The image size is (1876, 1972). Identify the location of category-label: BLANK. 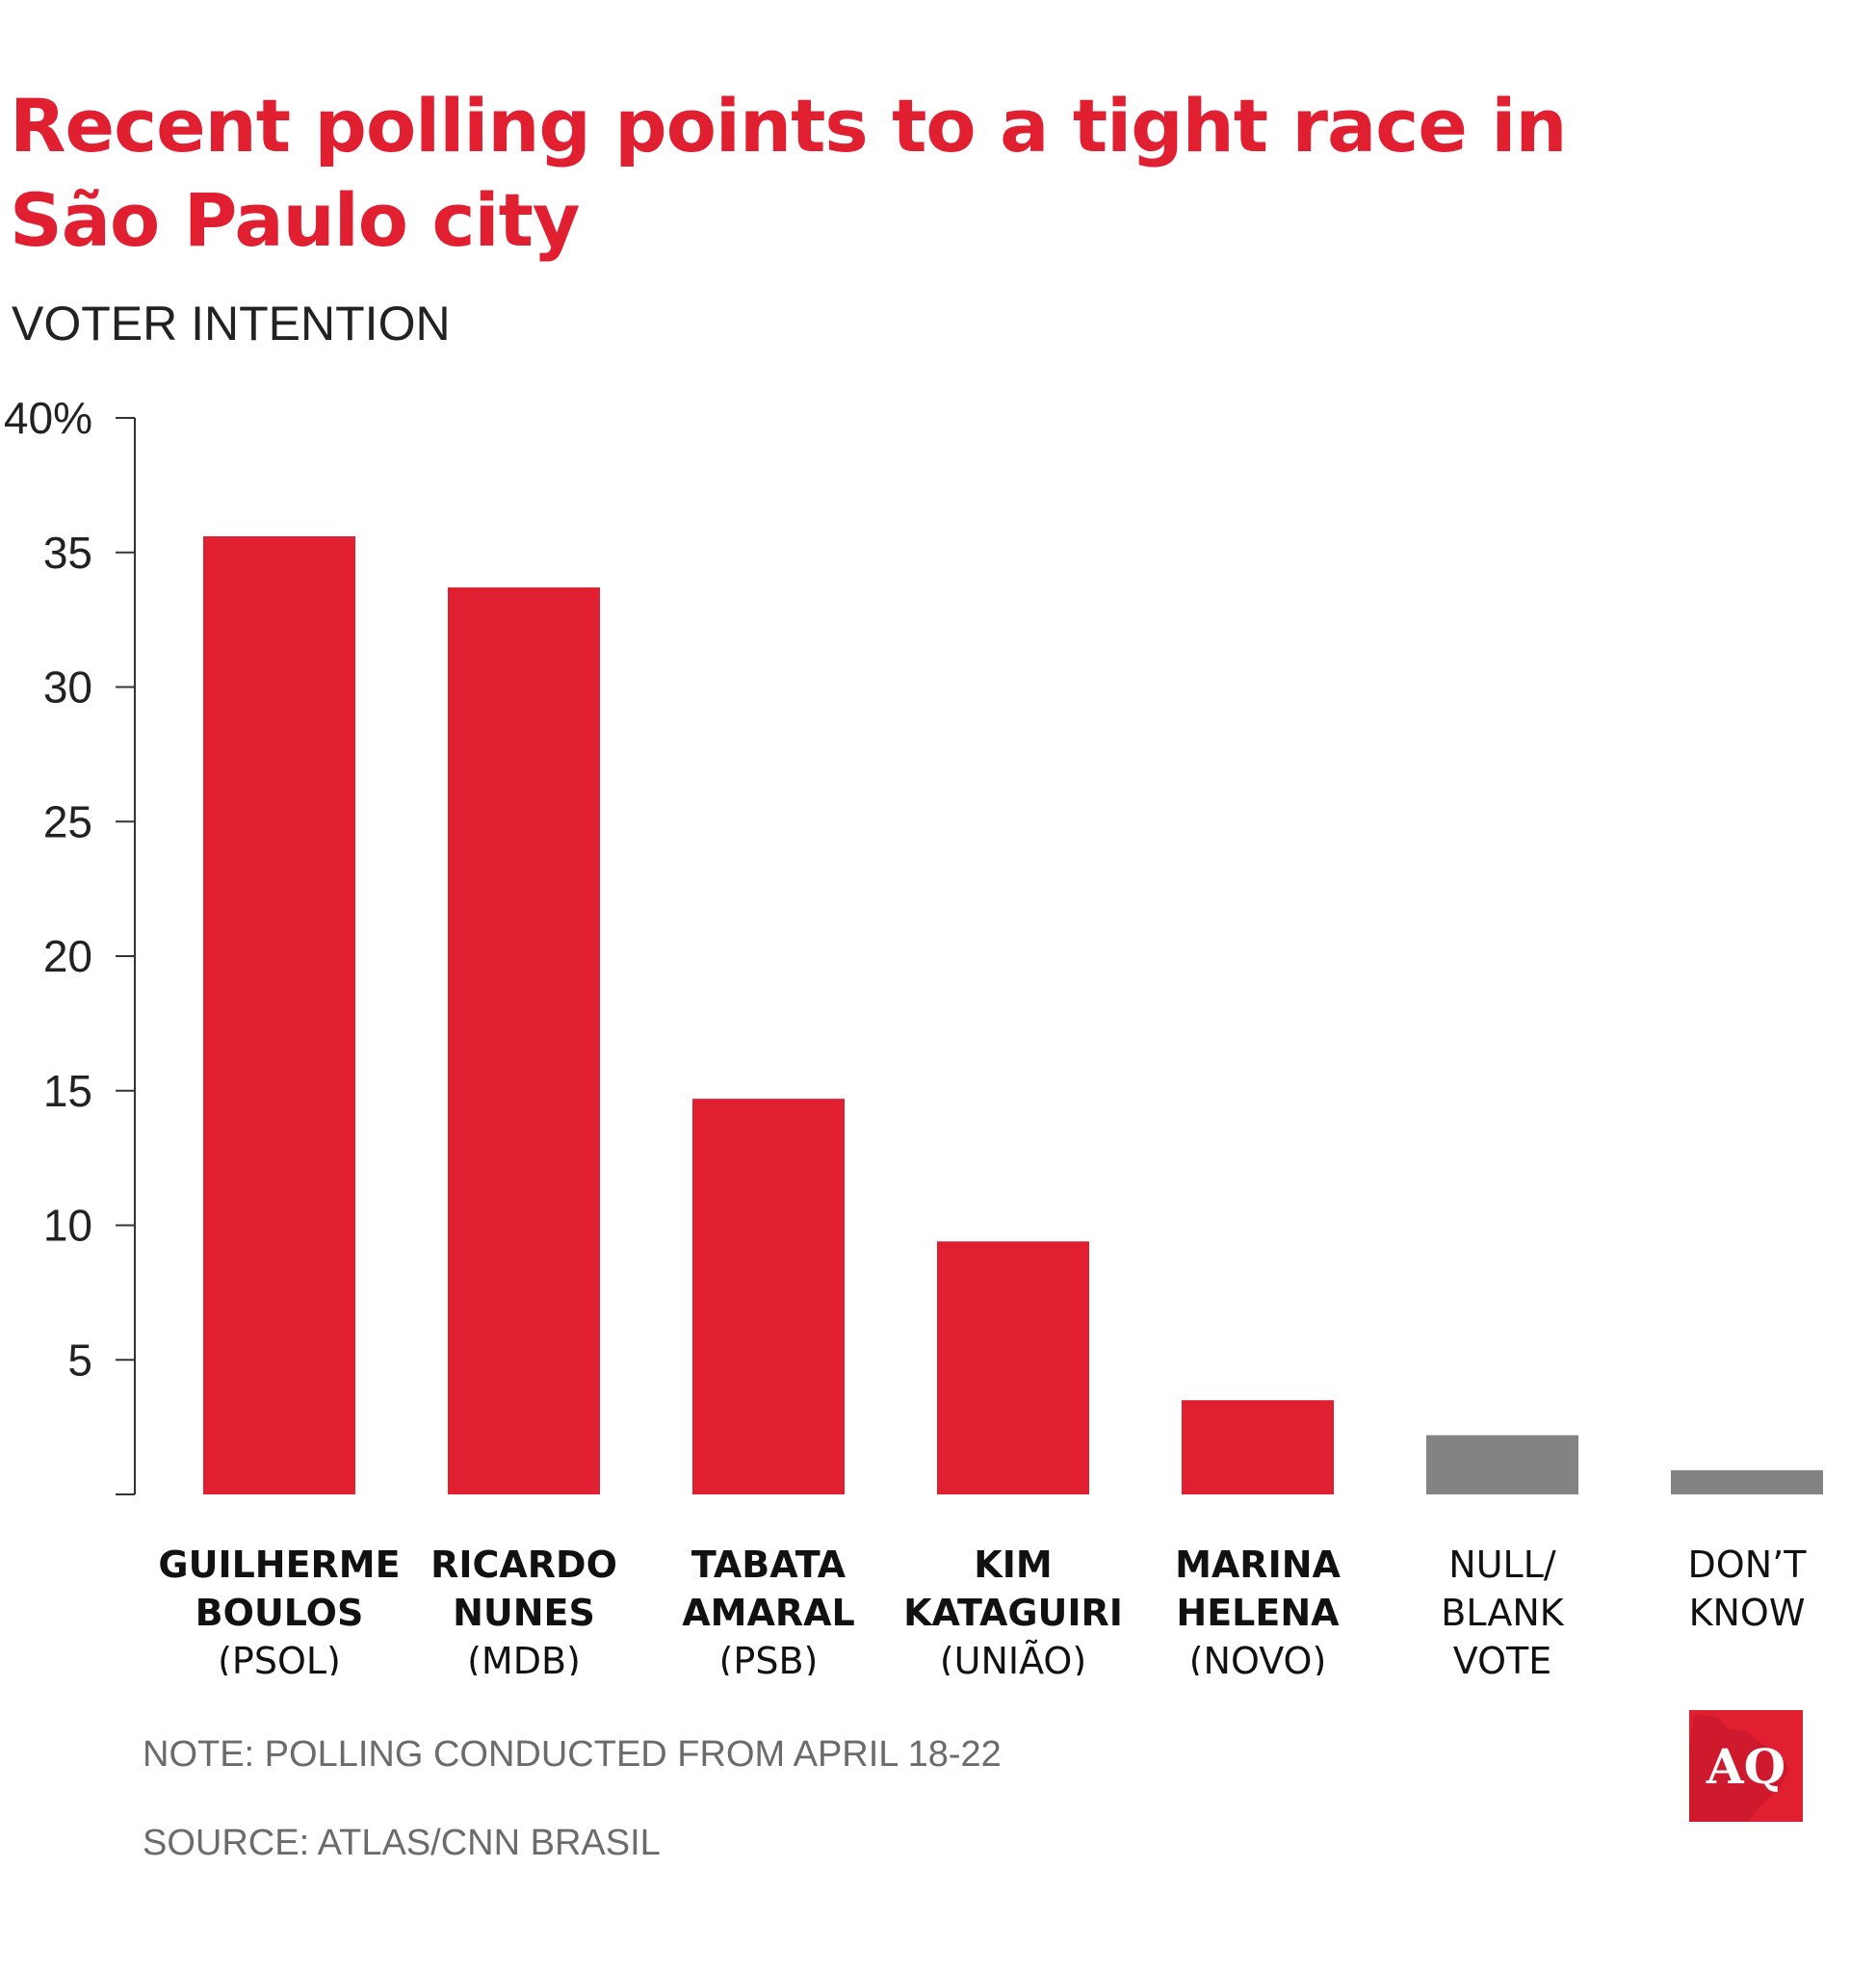
(1503, 1613).